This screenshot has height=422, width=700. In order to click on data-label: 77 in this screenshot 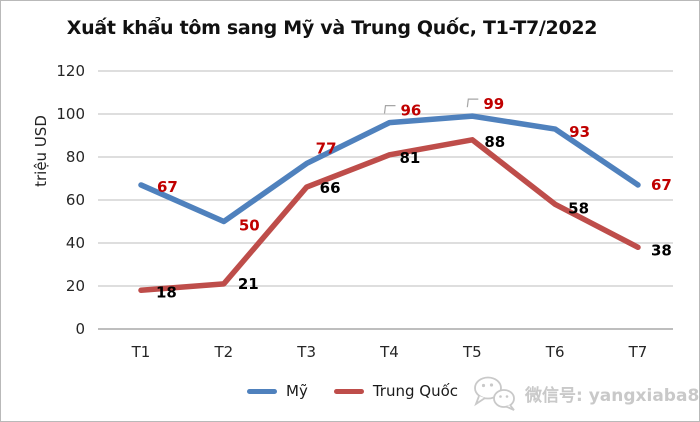, I will do `click(326, 148)`.